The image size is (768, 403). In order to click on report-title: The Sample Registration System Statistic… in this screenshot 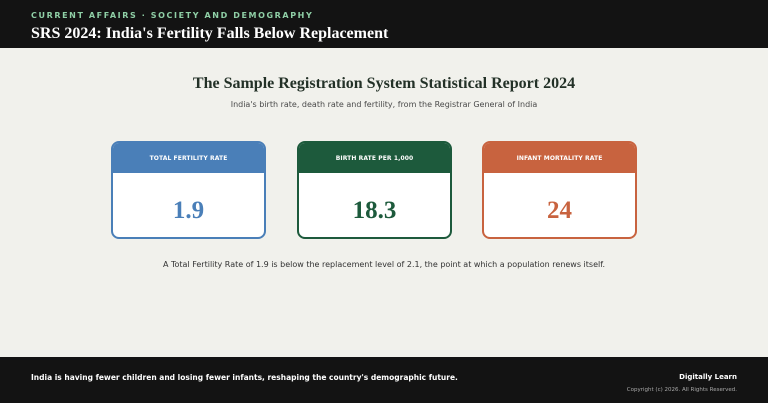, I will do `click(384, 83)`.